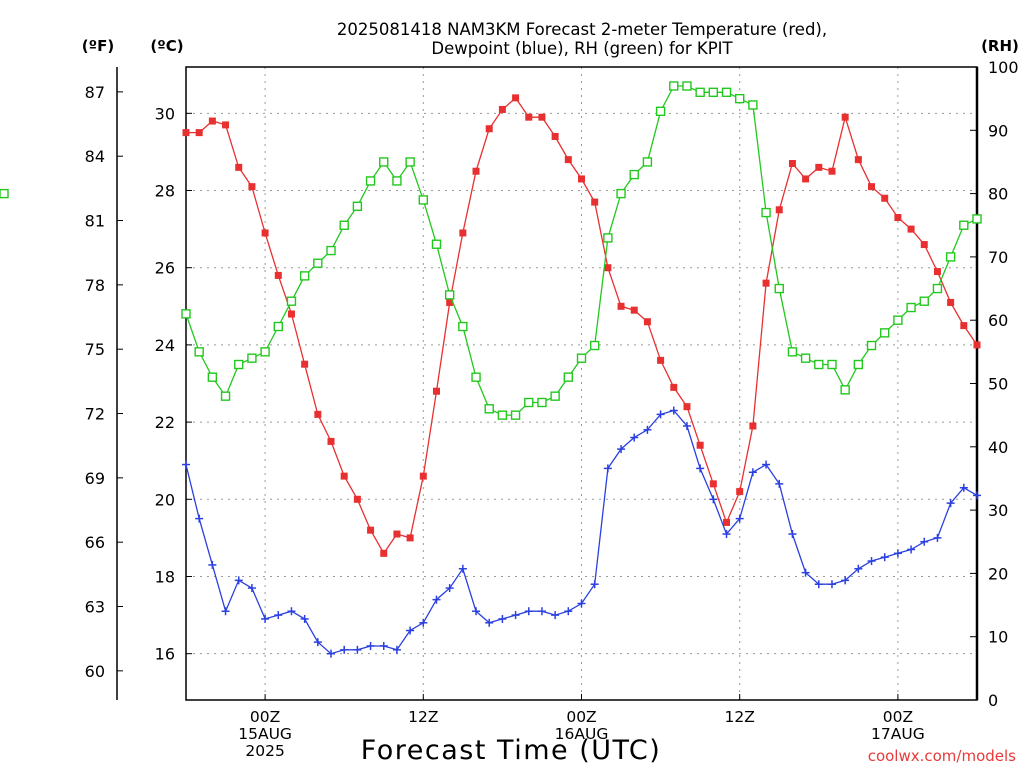 Image resolution: width=1024 pixels, height=768 pixels. What do you see at coordinates (165, 499) in the screenshot?
I see `celsius-tick-label-2: 20` at bounding box center [165, 499].